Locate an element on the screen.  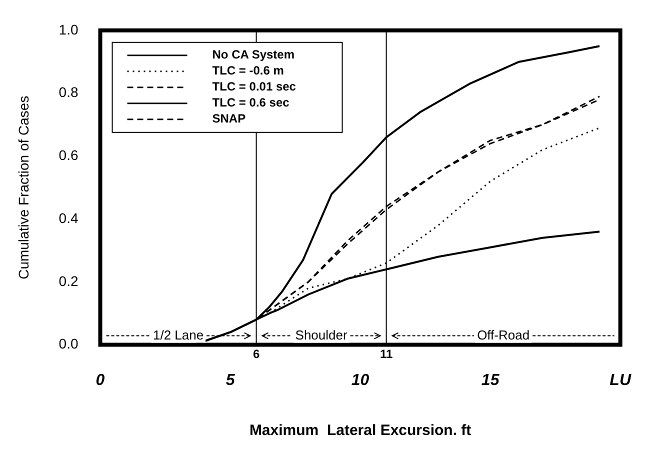
x-axis-title: Maximum Lateral Excursion. ft is located at coordinates (360, 431).